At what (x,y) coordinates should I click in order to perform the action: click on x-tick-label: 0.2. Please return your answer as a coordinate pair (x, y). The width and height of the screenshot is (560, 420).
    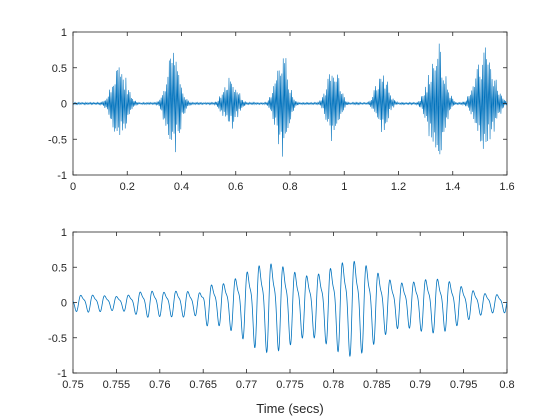
    Looking at the image, I should click on (127, 187).